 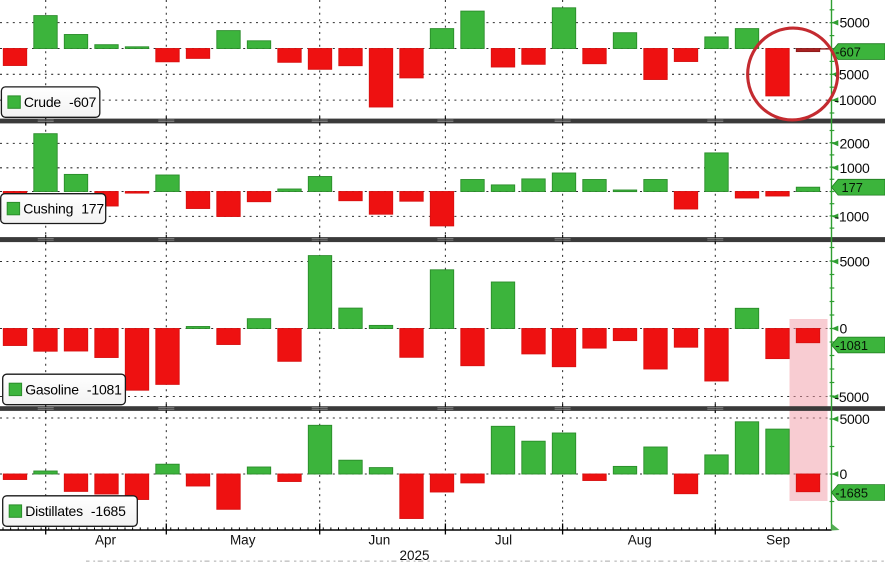 What do you see at coordinates (778, 540) in the screenshot?
I see `svg-text: Sep` at bounding box center [778, 540].